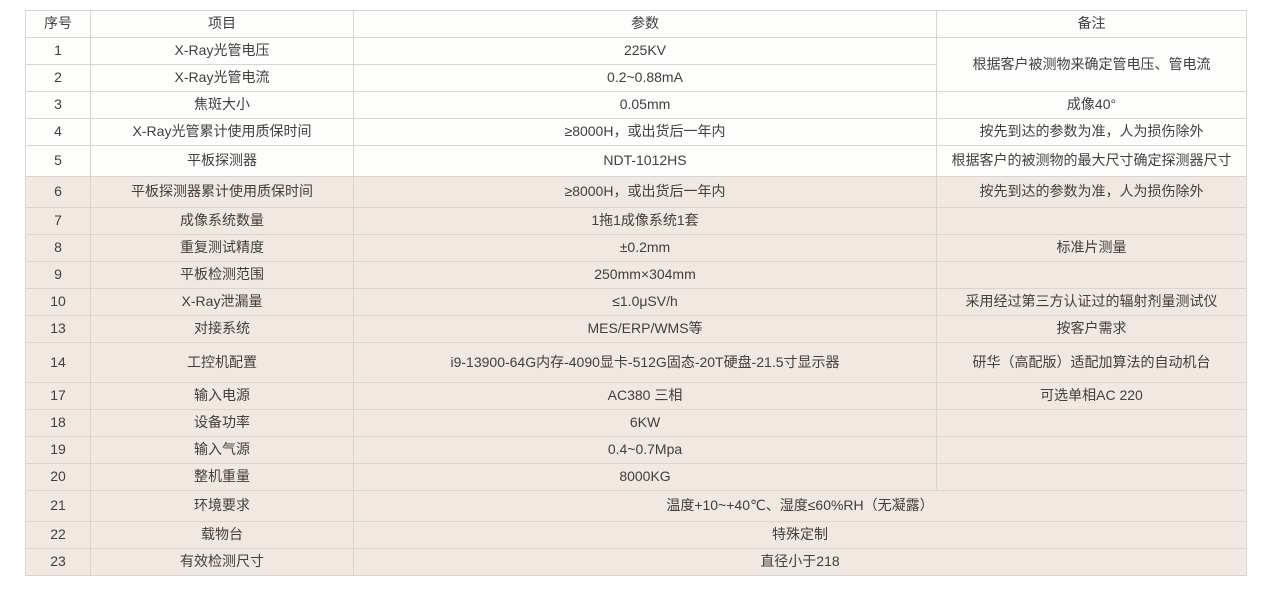 This screenshot has width=1266, height=599. What do you see at coordinates (222, 506) in the screenshot?
I see `cell-item: 环境要求` at bounding box center [222, 506].